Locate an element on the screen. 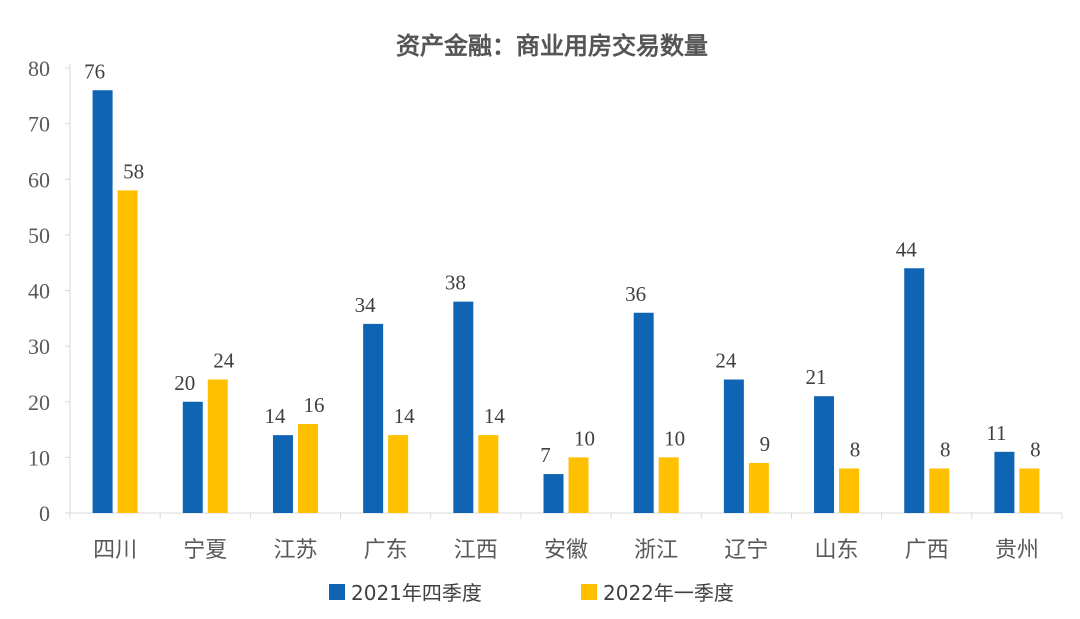  x-tick-label: 江苏 is located at coordinates (295, 550).